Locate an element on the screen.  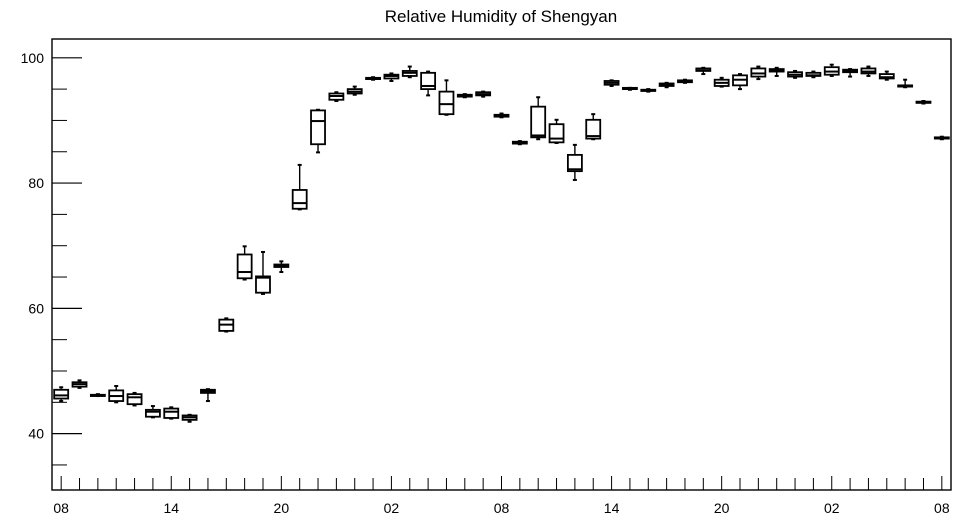
y-tick-label: 40 is located at coordinates (36, 434).